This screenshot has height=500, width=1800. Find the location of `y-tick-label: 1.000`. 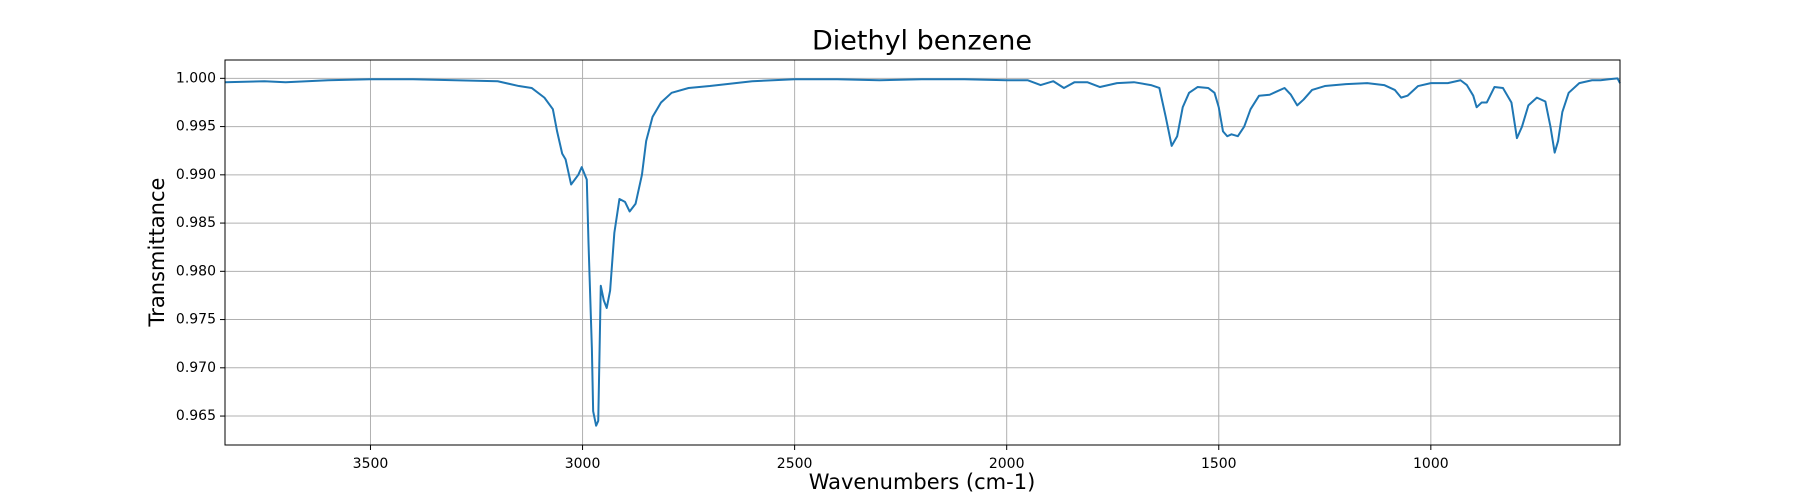

y-tick-label: 1.000 is located at coordinates (196, 78).